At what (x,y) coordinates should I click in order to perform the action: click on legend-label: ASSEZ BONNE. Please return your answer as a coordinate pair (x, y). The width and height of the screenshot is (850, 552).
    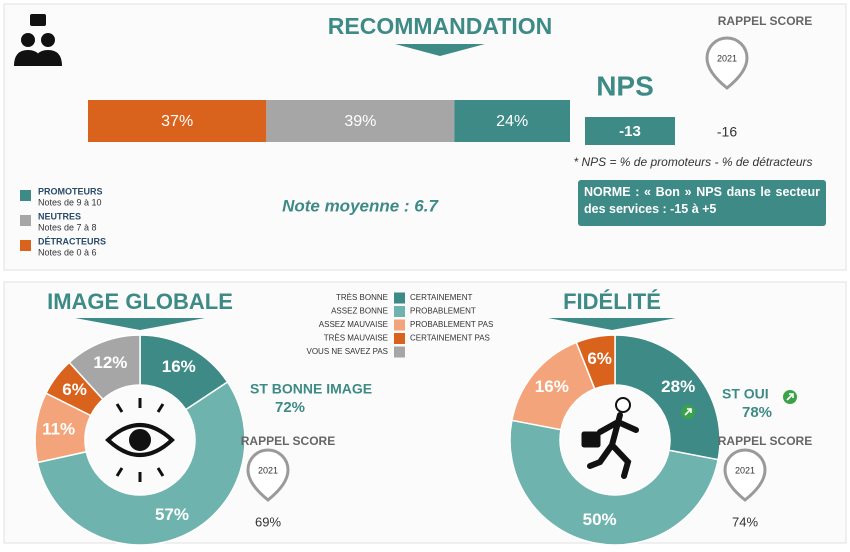
    Looking at the image, I should click on (359, 311).